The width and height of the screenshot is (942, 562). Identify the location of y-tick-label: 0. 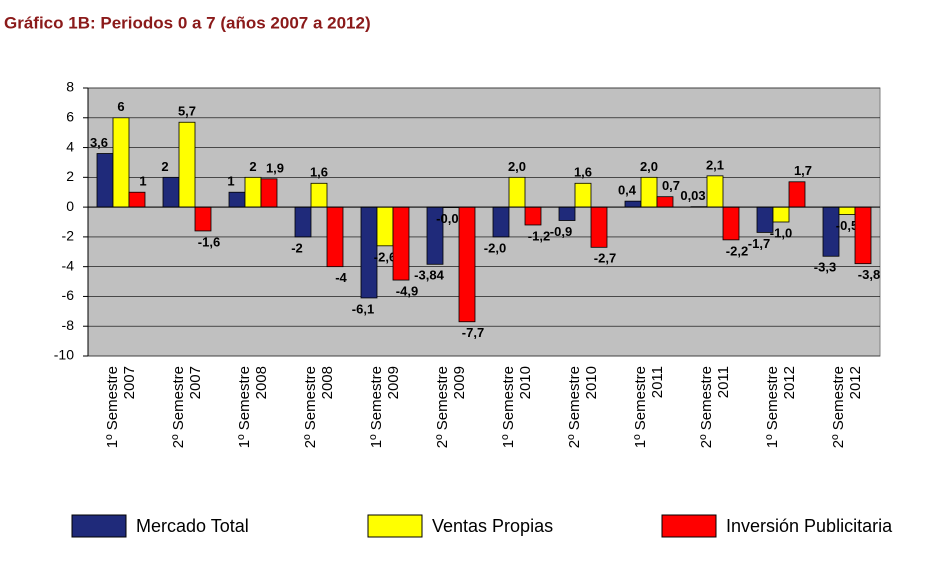
(70, 206).